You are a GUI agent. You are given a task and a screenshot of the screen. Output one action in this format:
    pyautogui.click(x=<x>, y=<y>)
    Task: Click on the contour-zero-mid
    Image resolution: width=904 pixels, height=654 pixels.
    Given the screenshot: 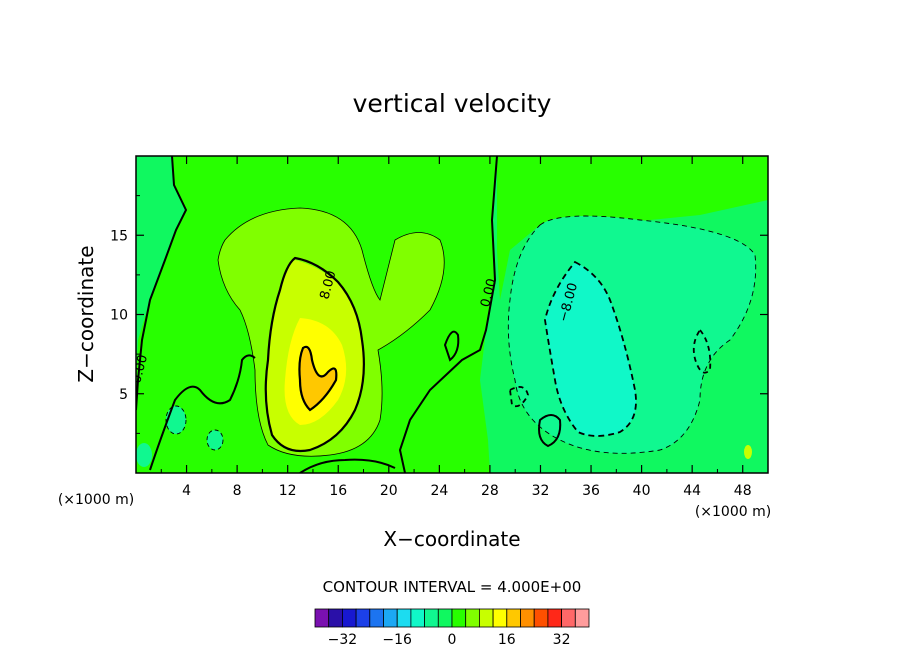 What is the action you would take?
    pyautogui.click(x=448, y=314)
    